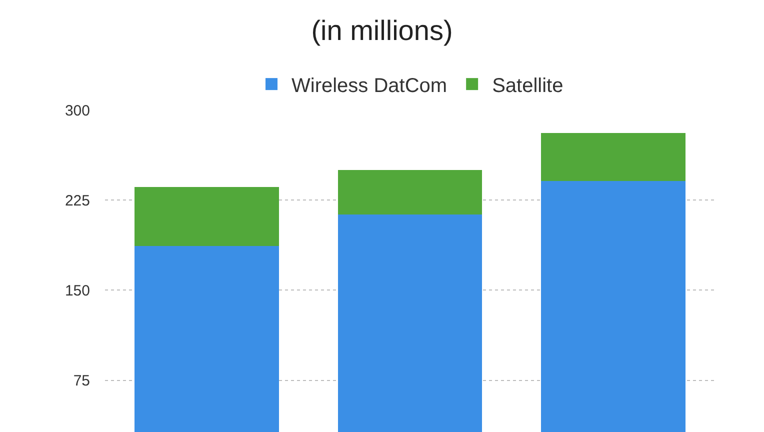  I want to click on y-tick-label: 225, so click(77, 201).